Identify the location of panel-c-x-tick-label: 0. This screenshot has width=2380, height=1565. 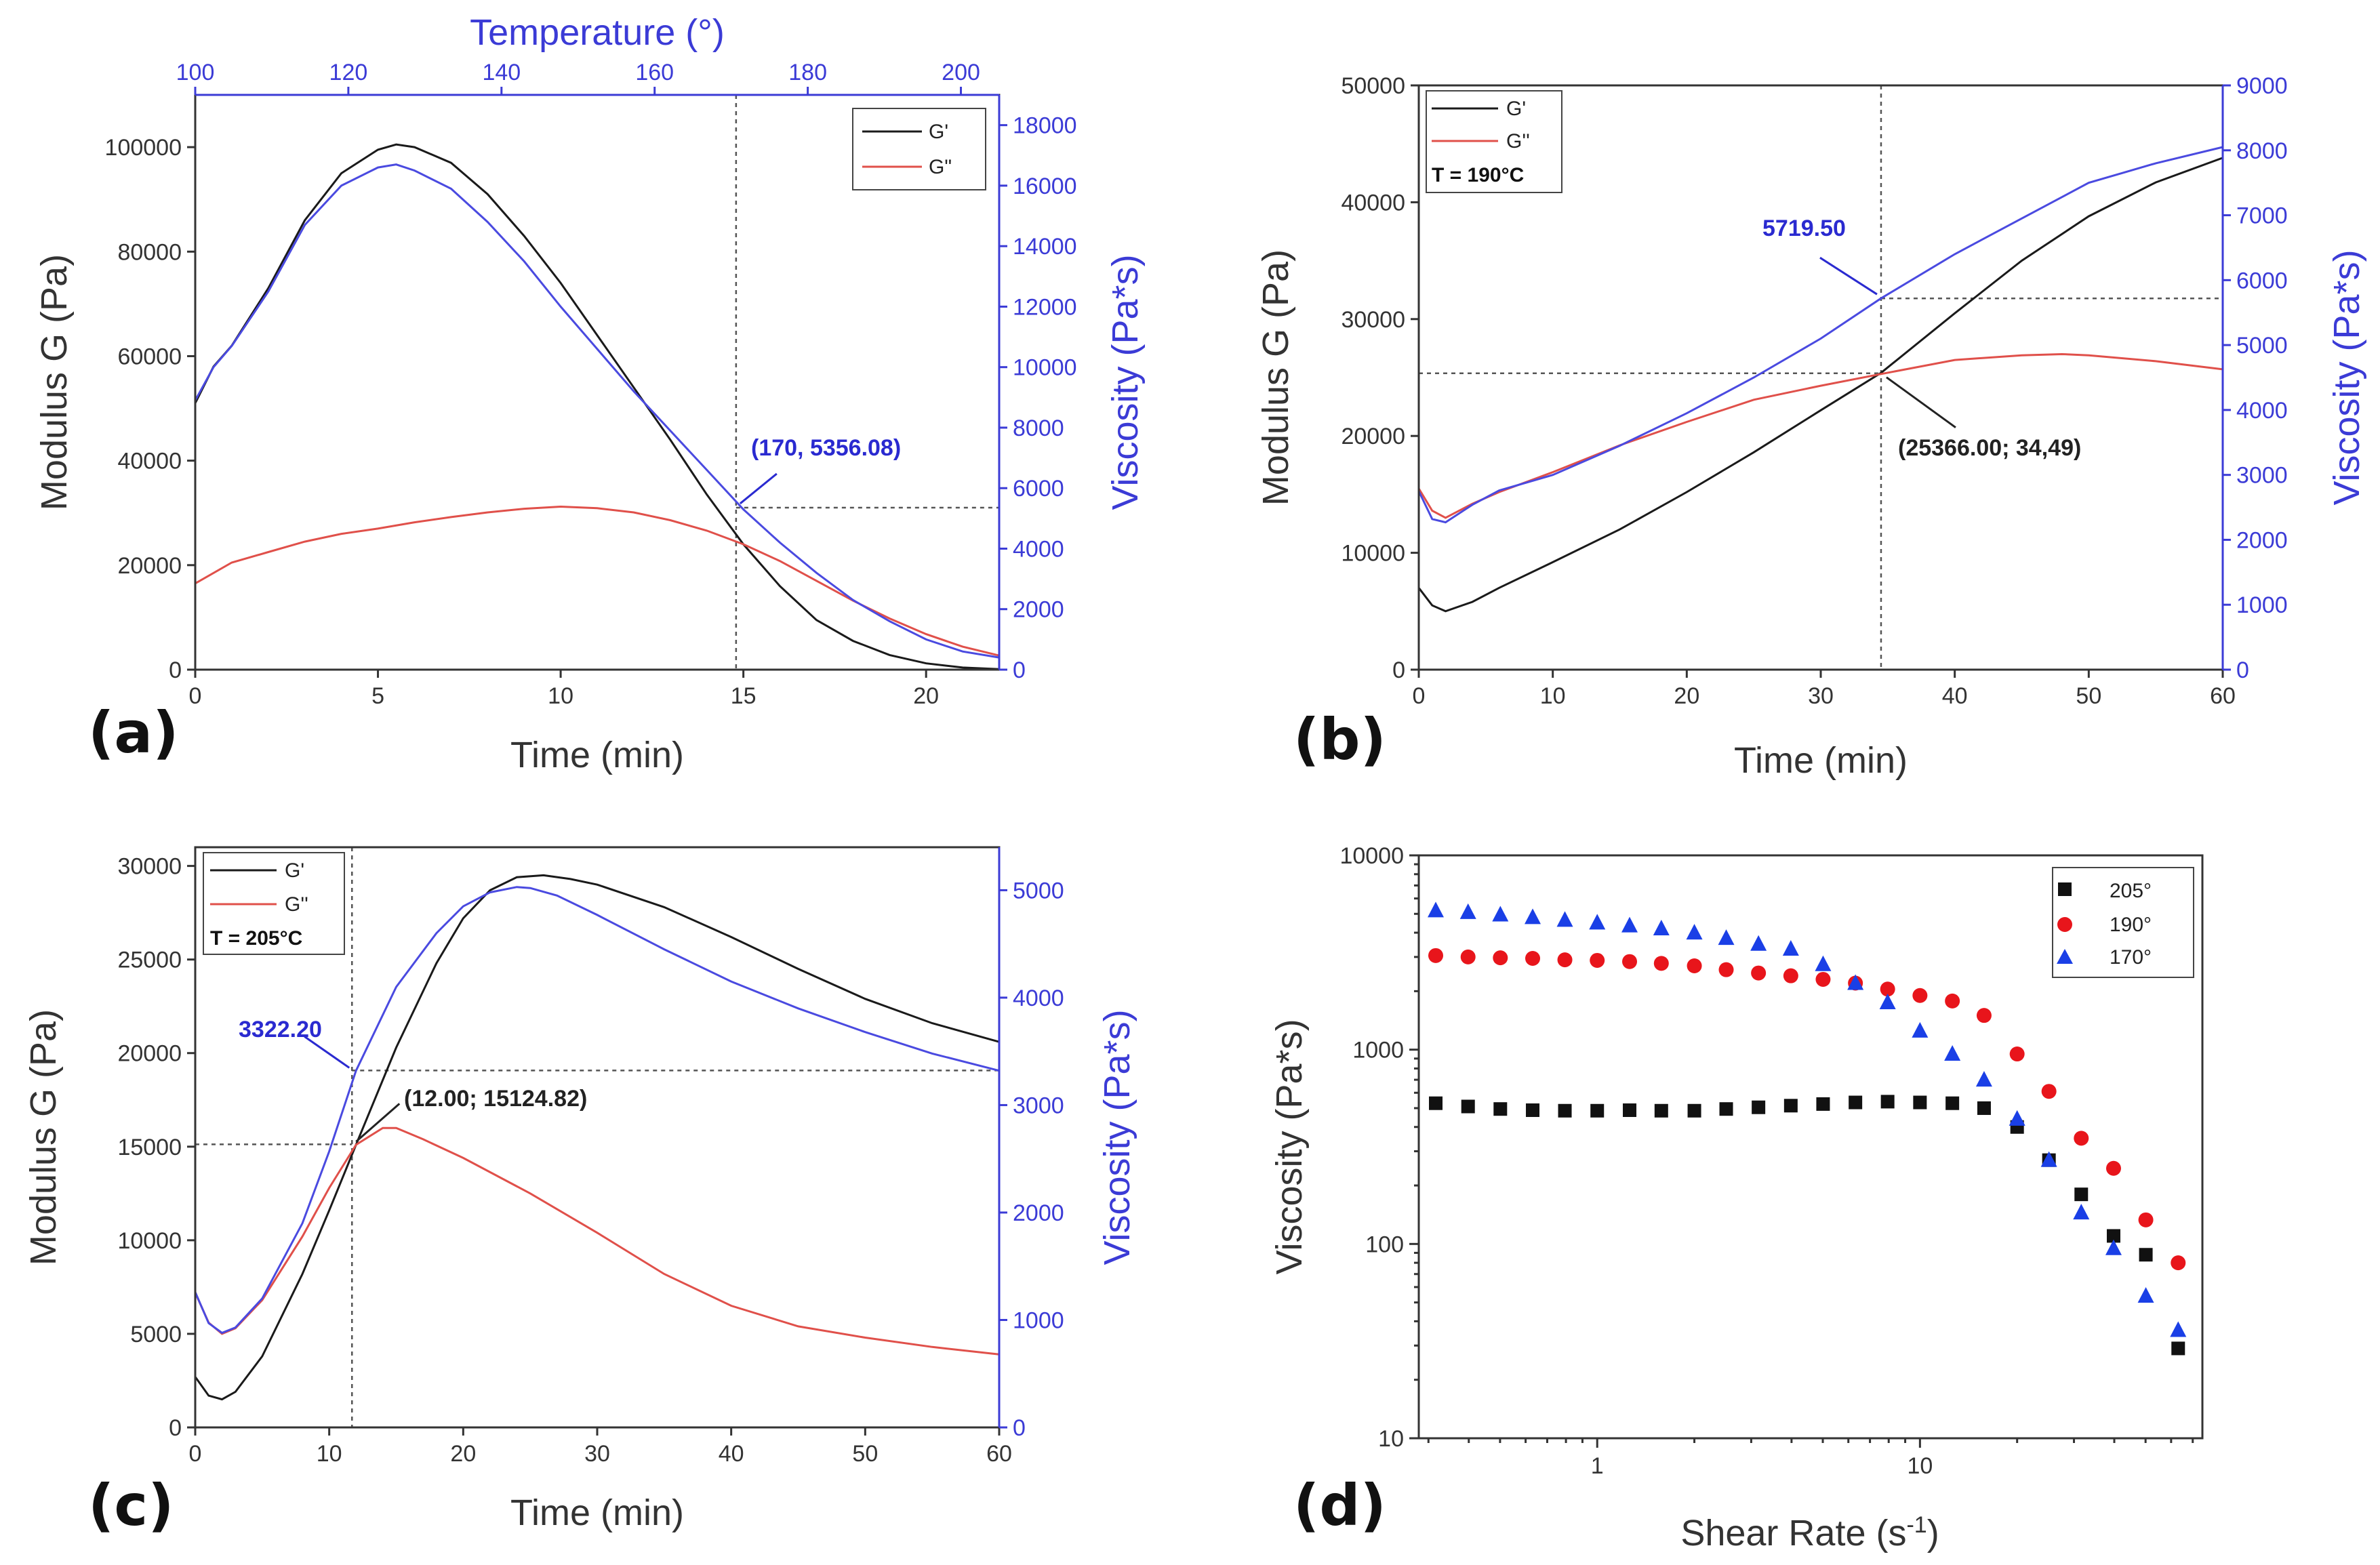
(196, 1454).